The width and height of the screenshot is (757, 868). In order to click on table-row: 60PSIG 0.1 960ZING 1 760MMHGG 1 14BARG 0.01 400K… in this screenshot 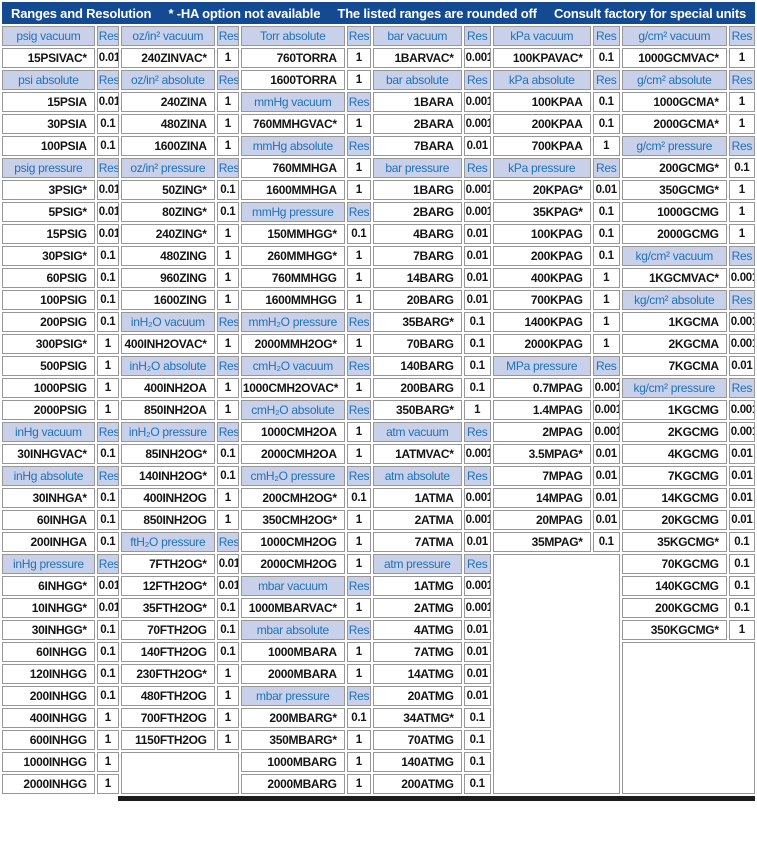, I will do `click(378, 278)`.